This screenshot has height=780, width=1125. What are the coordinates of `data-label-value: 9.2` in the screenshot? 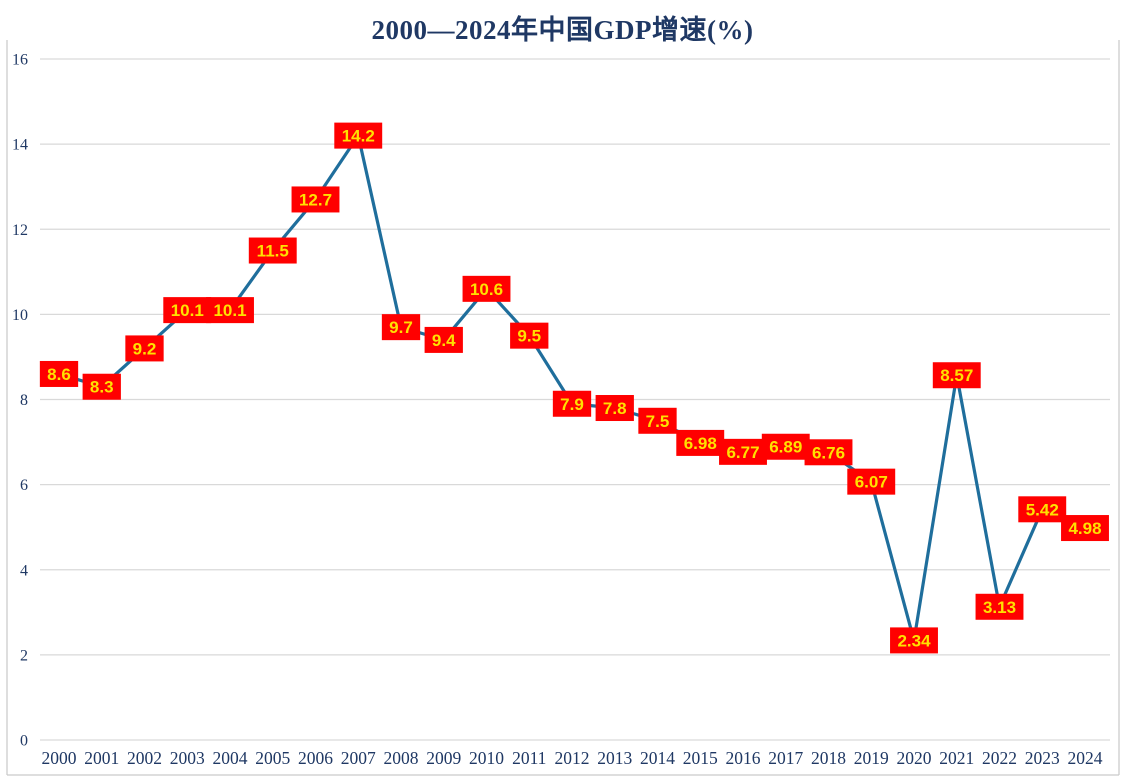 It's located at (145, 348).